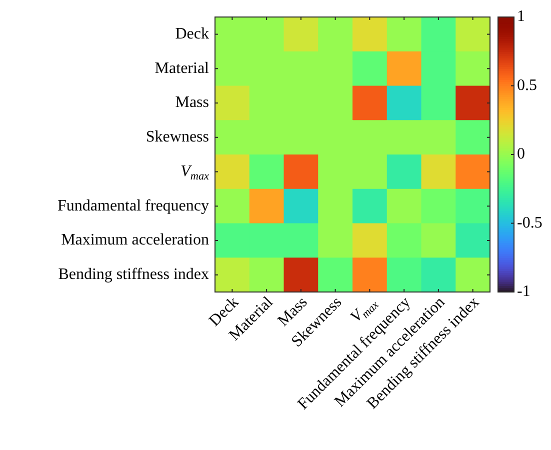 The width and height of the screenshot is (551, 450). I want to click on y-tick-label: Mass, so click(192, 103).